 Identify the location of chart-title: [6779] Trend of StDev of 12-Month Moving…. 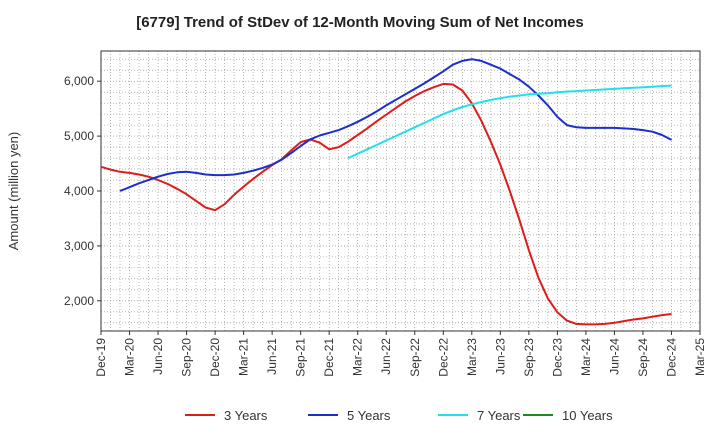
(360, 22).